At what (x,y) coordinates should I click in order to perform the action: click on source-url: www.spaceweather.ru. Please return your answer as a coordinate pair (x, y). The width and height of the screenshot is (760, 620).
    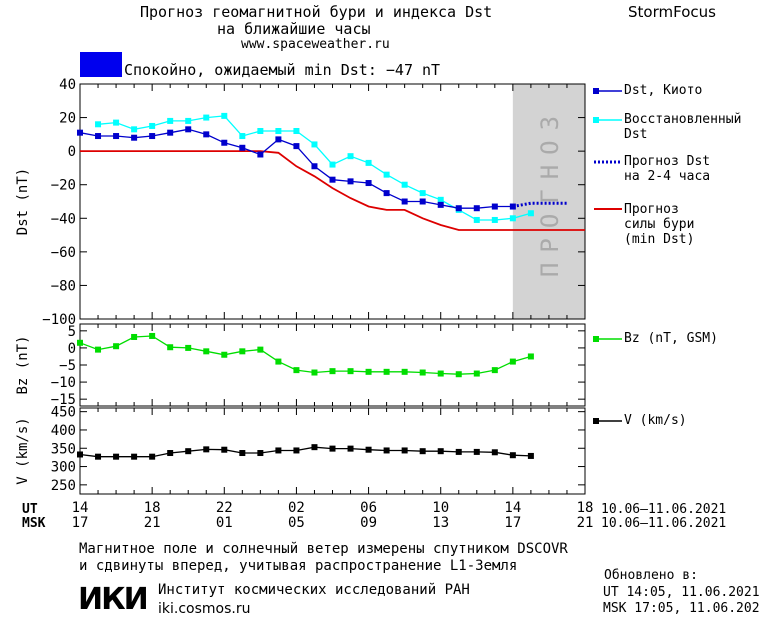
    Looking at the image, I should click on (315, 44).